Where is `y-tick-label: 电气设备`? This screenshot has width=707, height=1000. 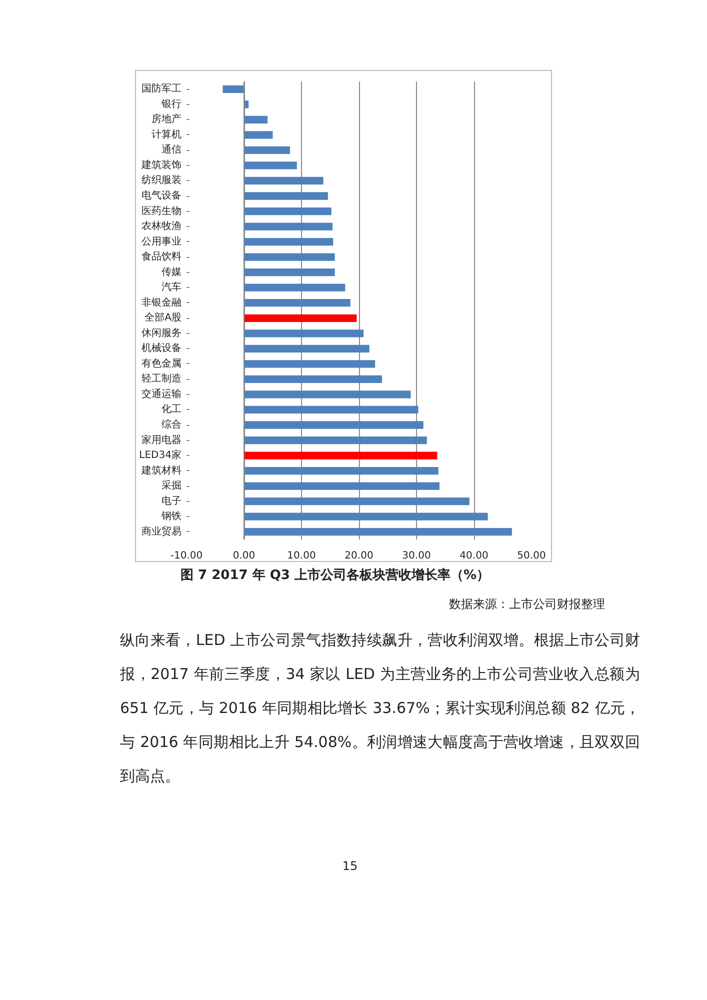 y-tick-label: 电气设备 is located at coordinates (162, 196).